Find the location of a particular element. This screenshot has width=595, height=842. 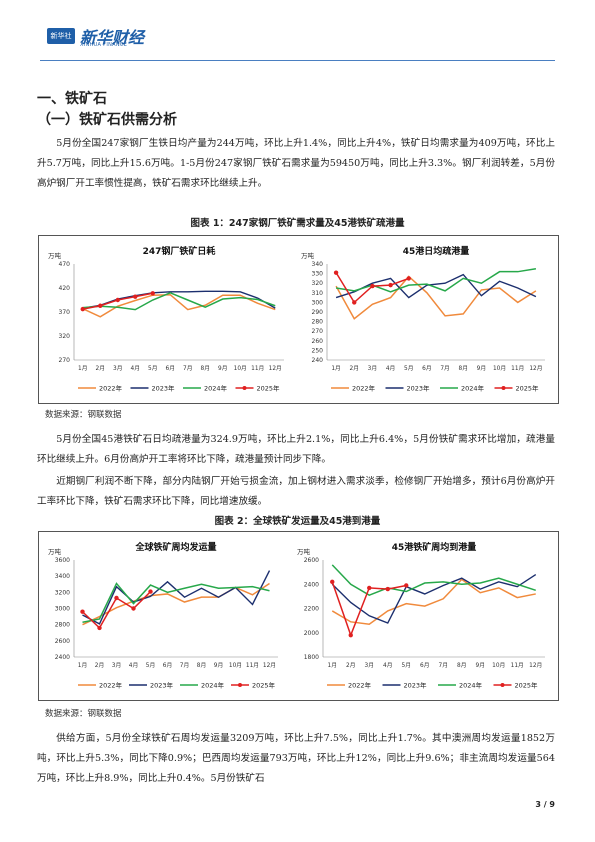

y-tick-label: 320 is located at coordinates (65, 336).